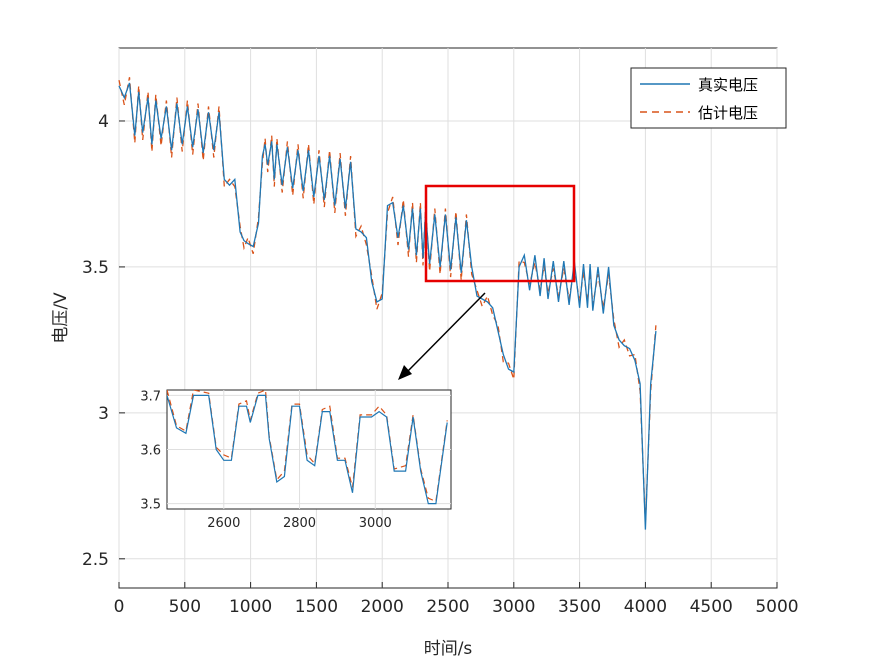  Describe the element at coordinates (728, 113) in the screenshot. I see `legend-label-est: 估计电压` at that location.